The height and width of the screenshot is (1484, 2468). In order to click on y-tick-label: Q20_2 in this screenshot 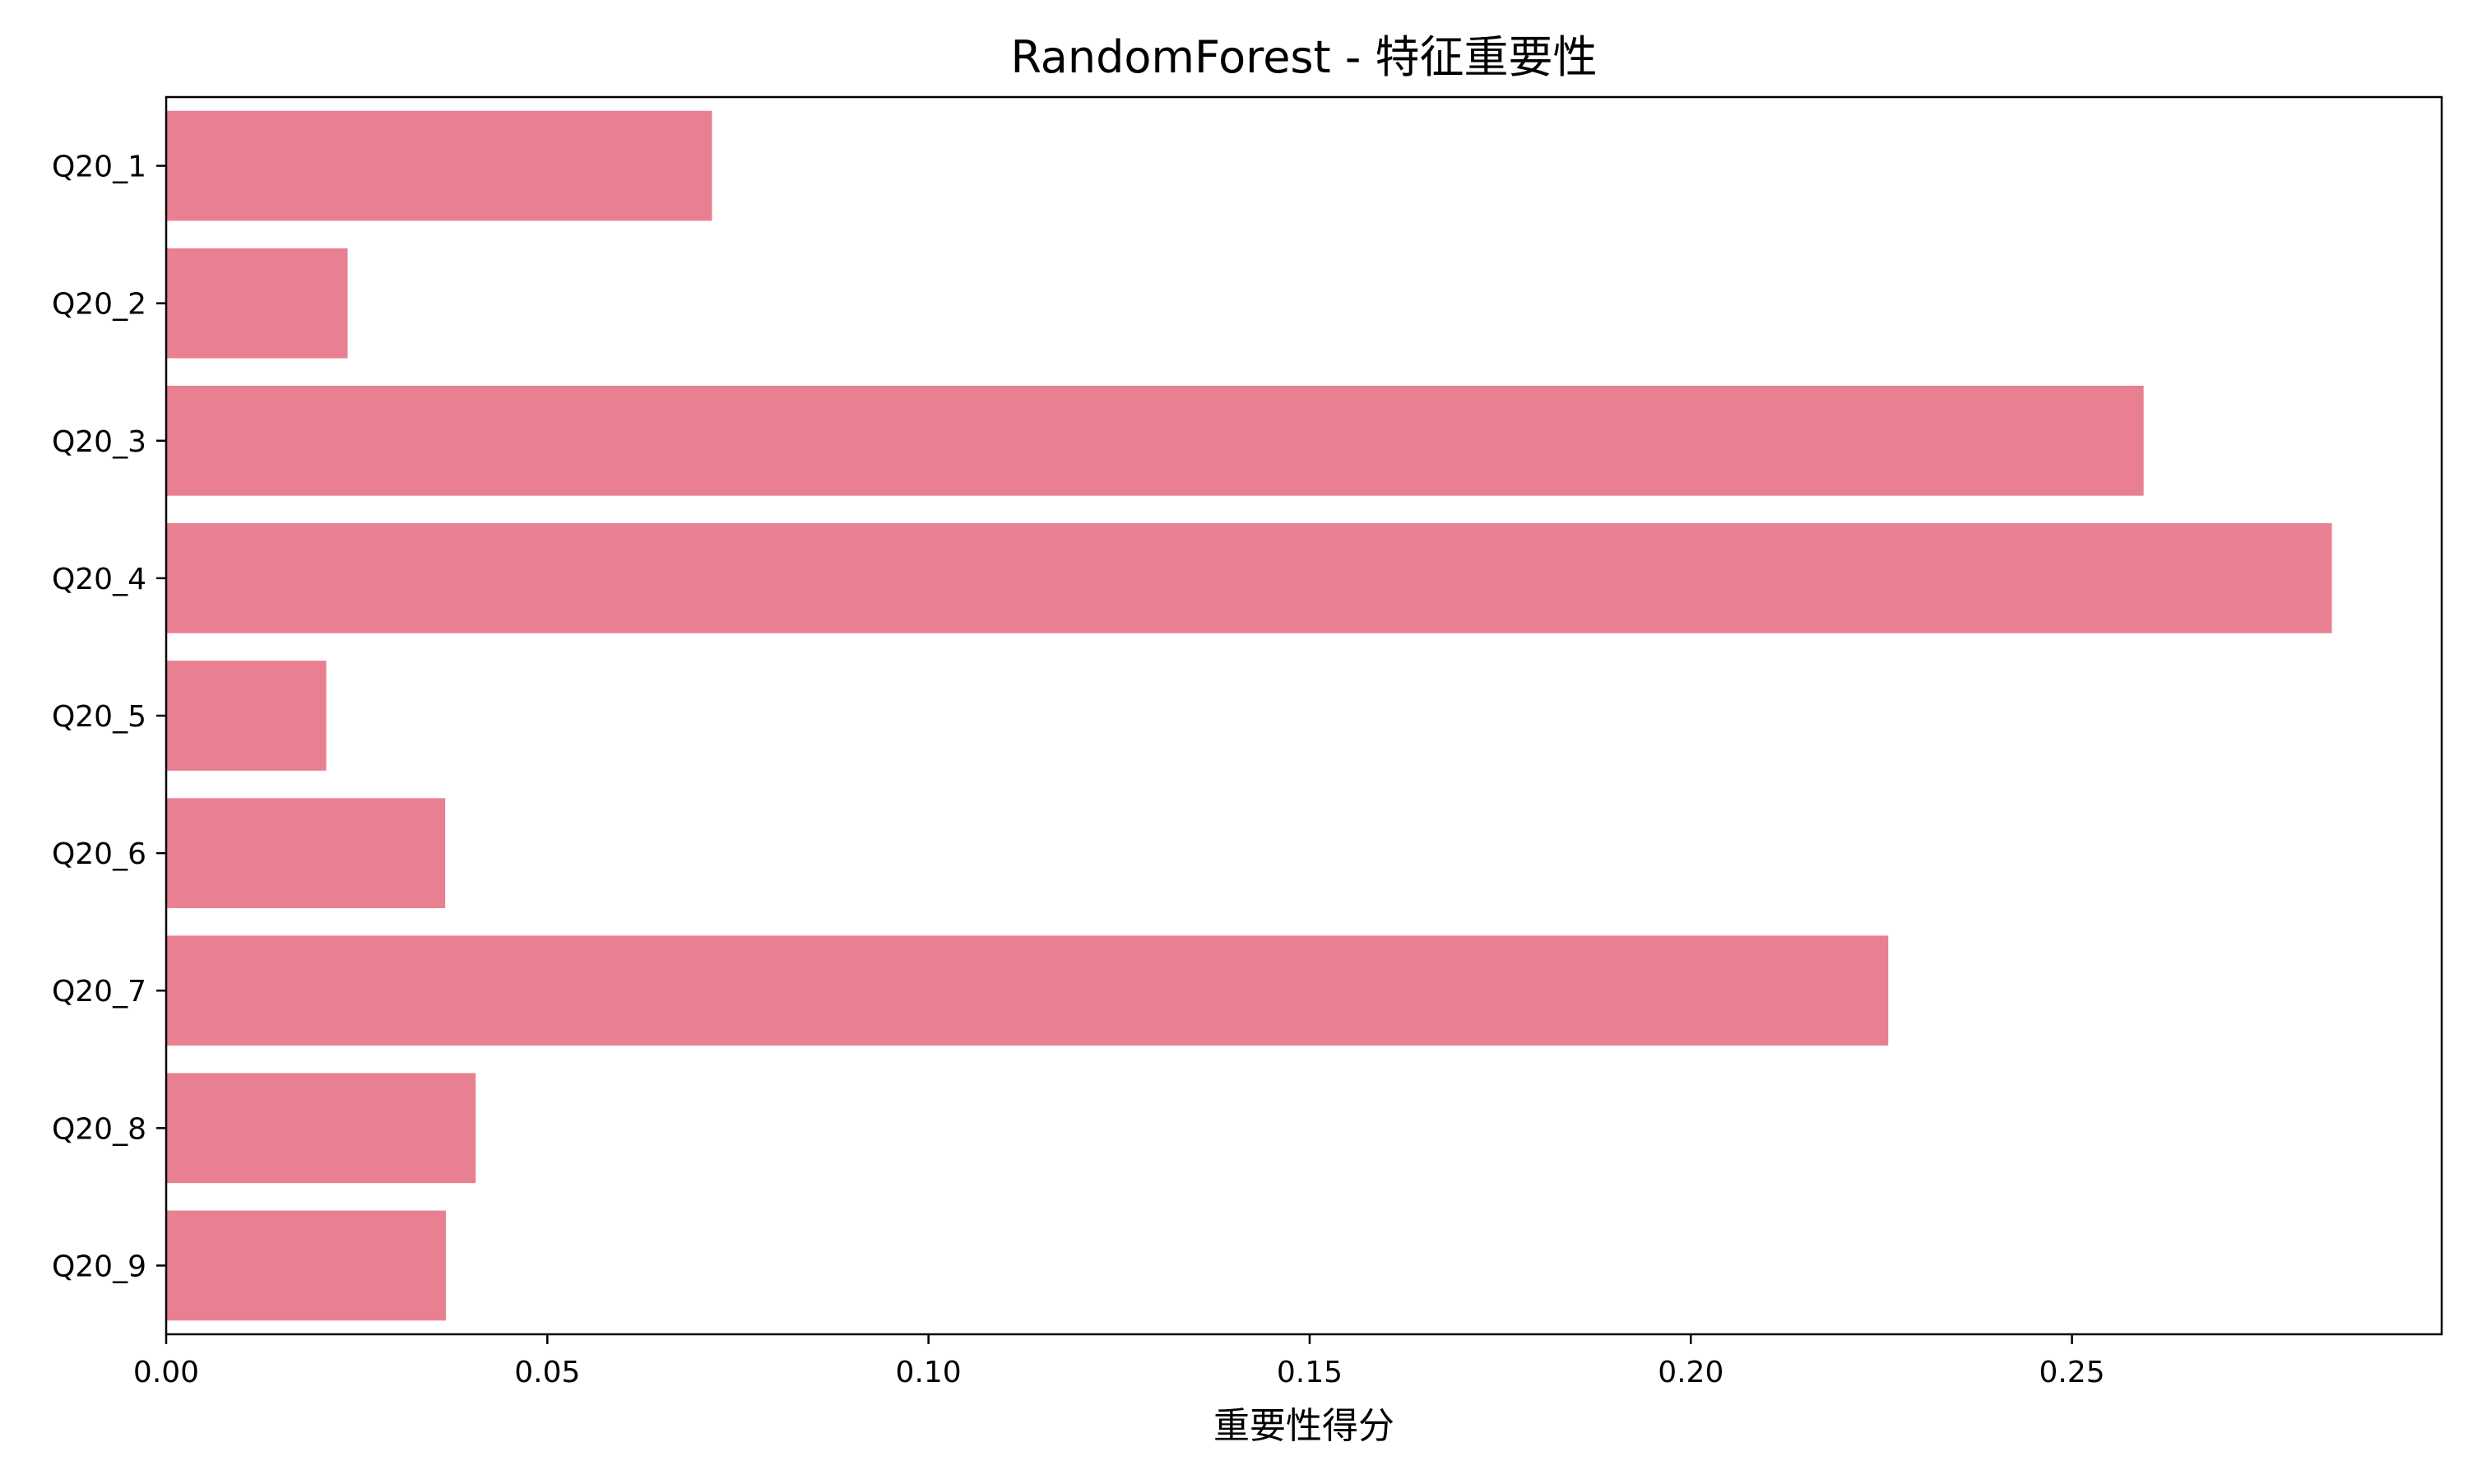, I will do `click(99, 305)`.